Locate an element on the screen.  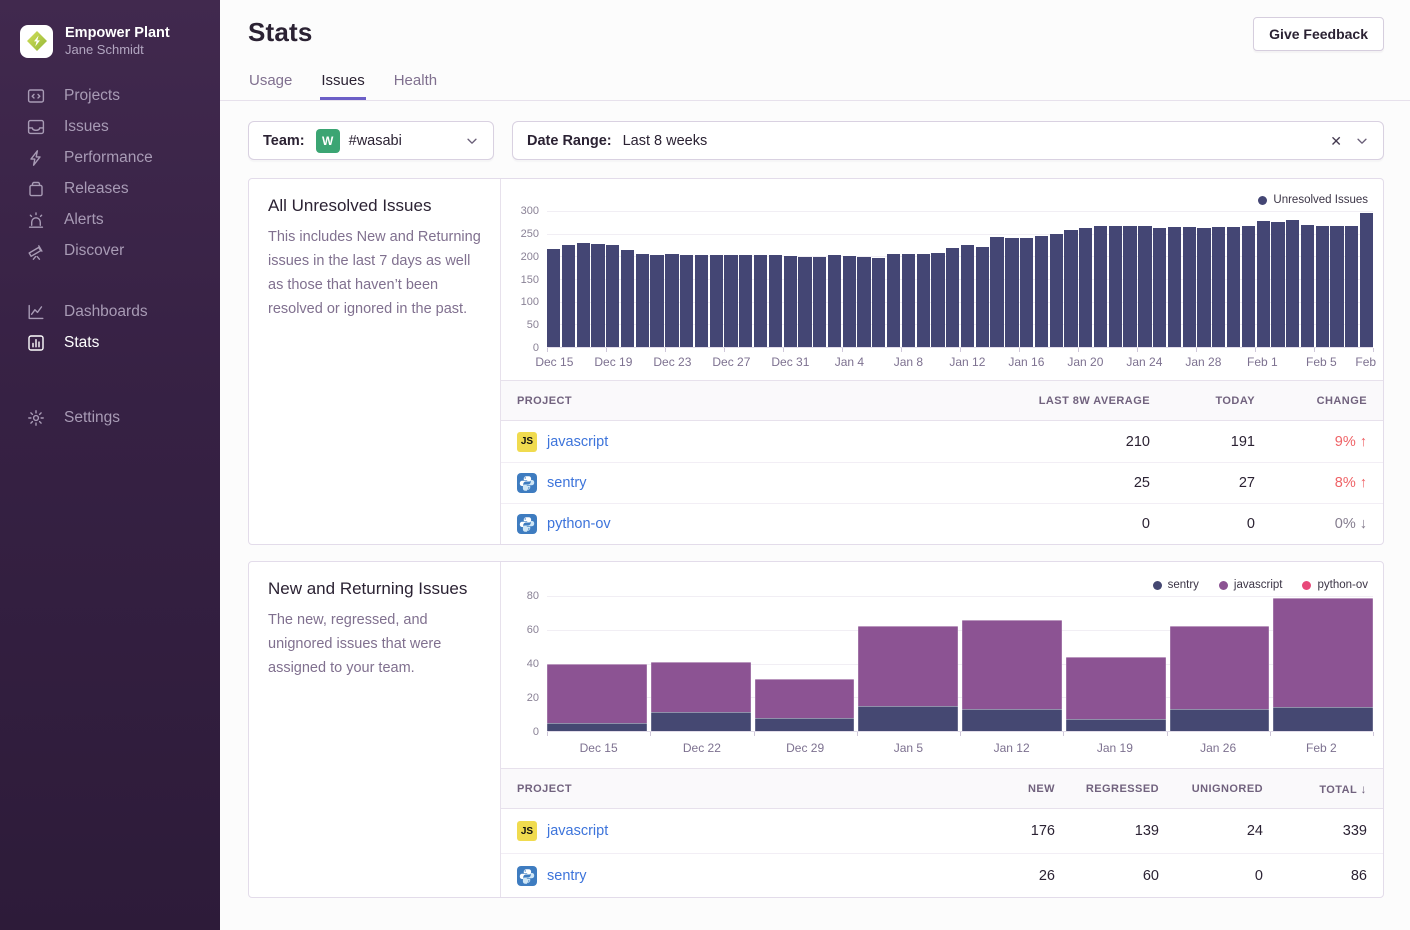
today-value: 27 is located at coordinates (1246, 483).